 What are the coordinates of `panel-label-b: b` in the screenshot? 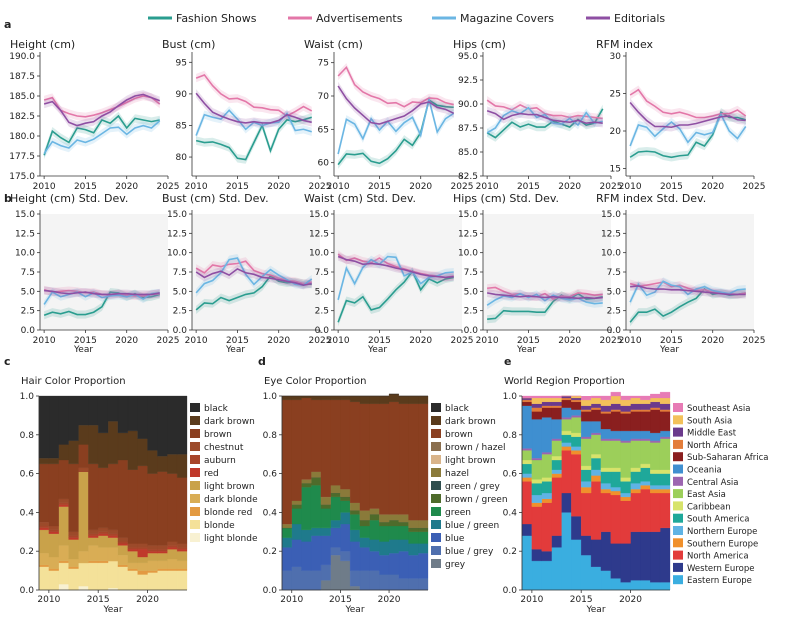 It's located at (8, 198).